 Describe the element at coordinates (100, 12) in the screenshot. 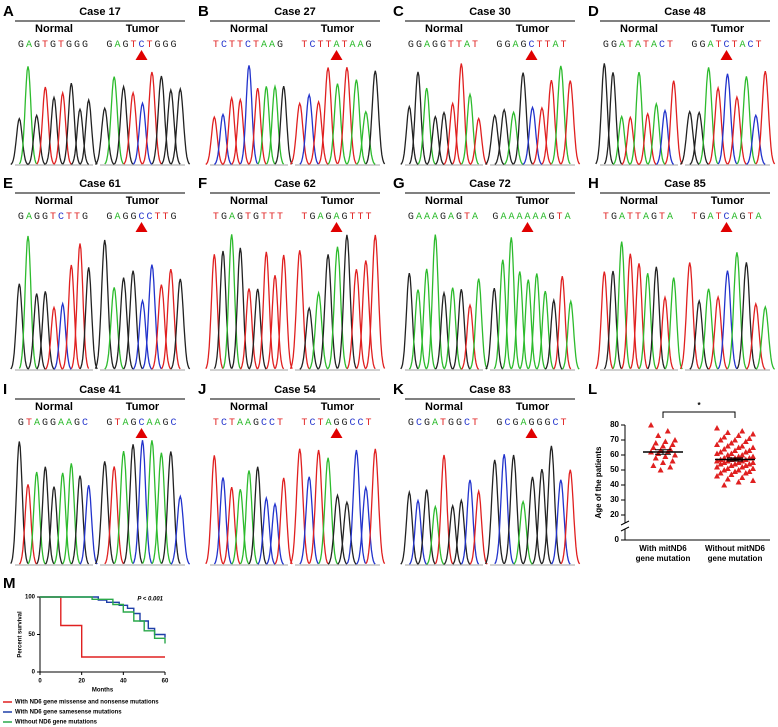

I see `panel-title: Case 17` at that location.